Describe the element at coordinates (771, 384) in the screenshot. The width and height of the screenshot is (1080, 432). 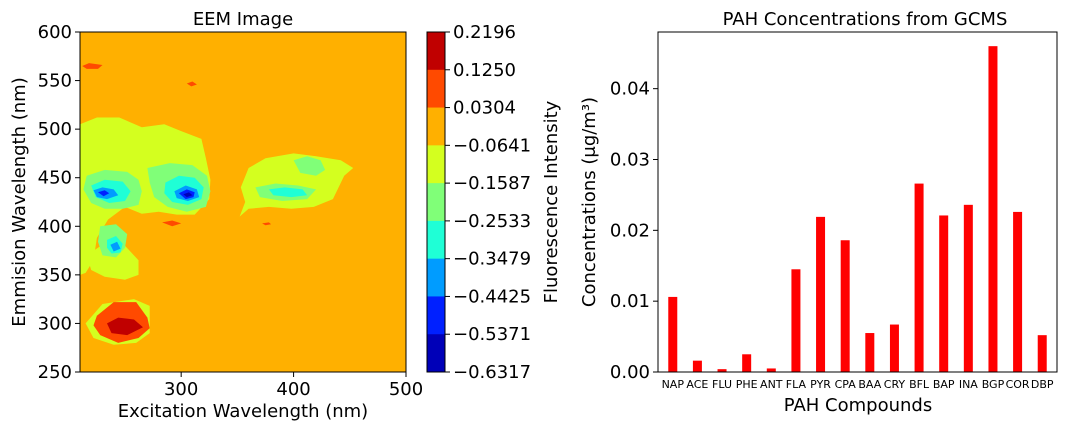
I see `bar-x-tick-label: ANT` at that location.